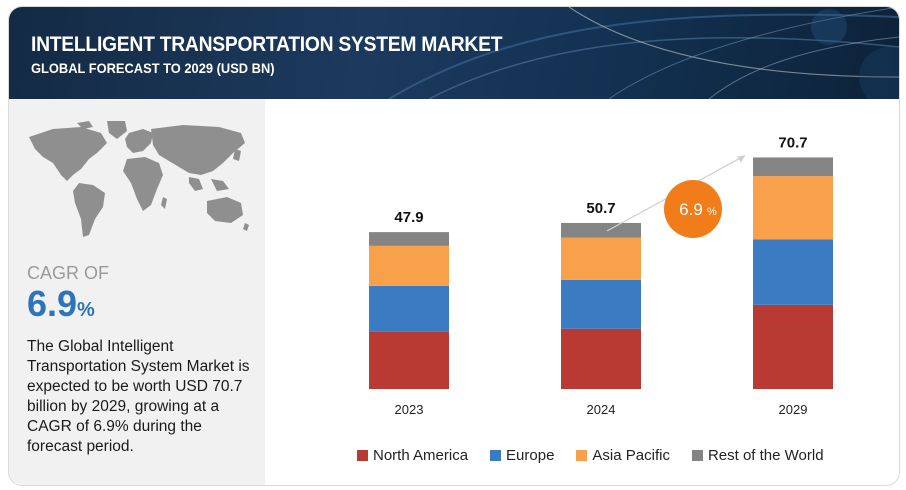  What do you see at coordinates (793, 167) in the screenshot?
I see `bar-segment-rest-of-the-world-2029` at bounding box center [793, 167].